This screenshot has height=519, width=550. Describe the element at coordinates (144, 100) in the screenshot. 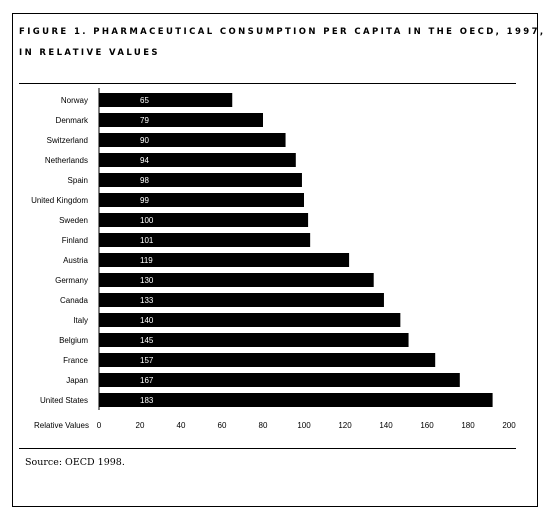

I see `value-label-norway: 65` at that location.